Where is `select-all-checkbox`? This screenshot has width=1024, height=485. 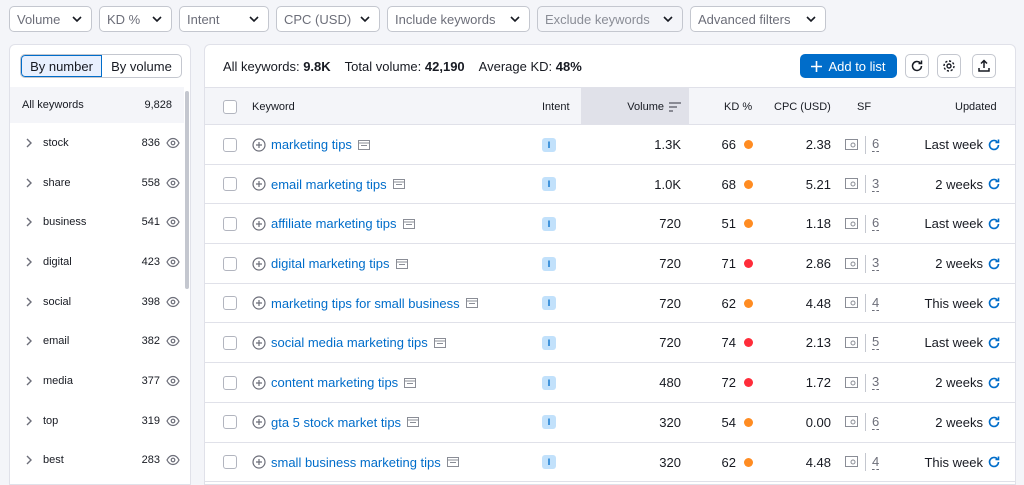
select-all-checkbox is located at coordinates (230, 106).